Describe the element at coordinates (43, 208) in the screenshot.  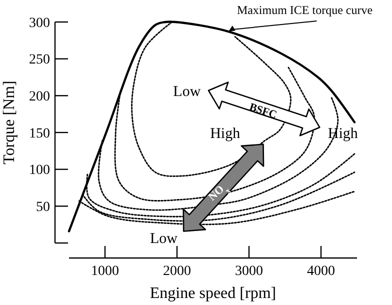
I see `y-tick-label: 50` at that location.